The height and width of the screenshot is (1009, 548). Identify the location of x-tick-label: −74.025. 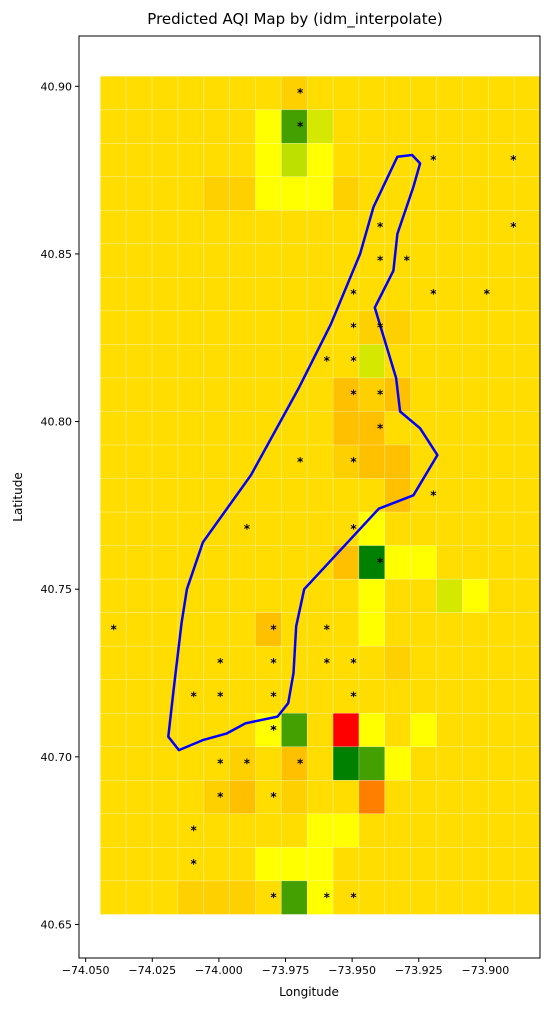
(152, 970).